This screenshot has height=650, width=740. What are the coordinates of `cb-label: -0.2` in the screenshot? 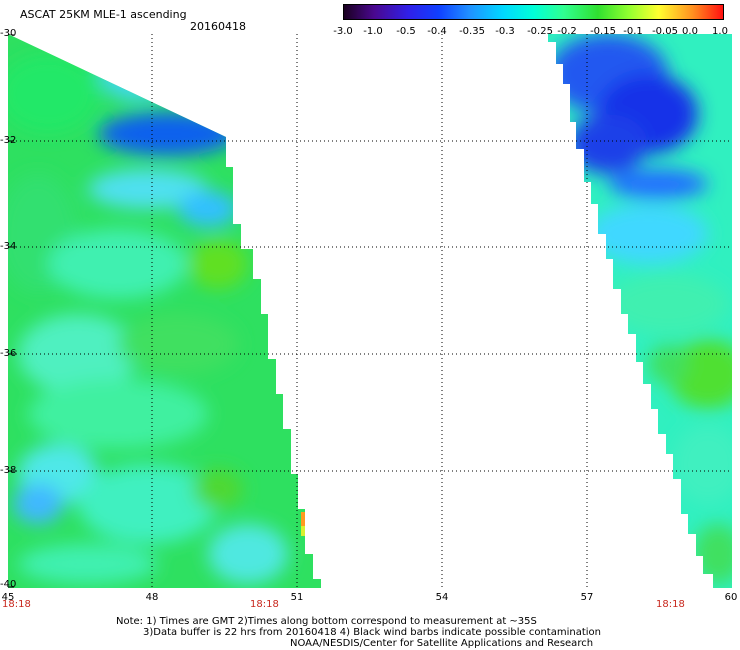 It's located at (567, 31).